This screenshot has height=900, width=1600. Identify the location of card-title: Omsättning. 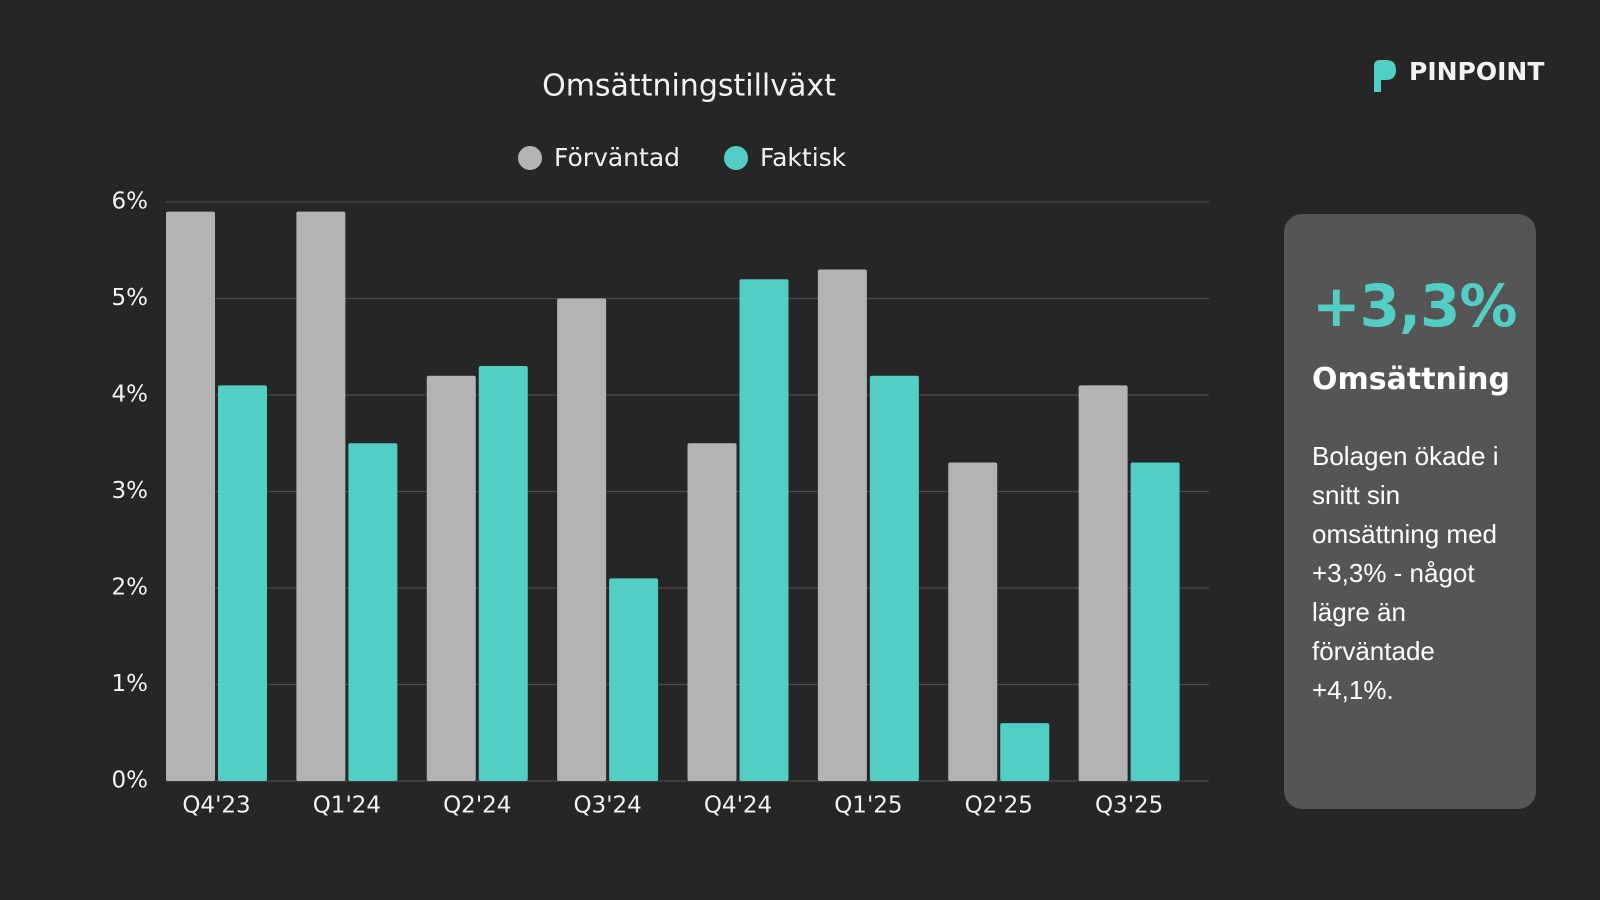
(1411, 379).